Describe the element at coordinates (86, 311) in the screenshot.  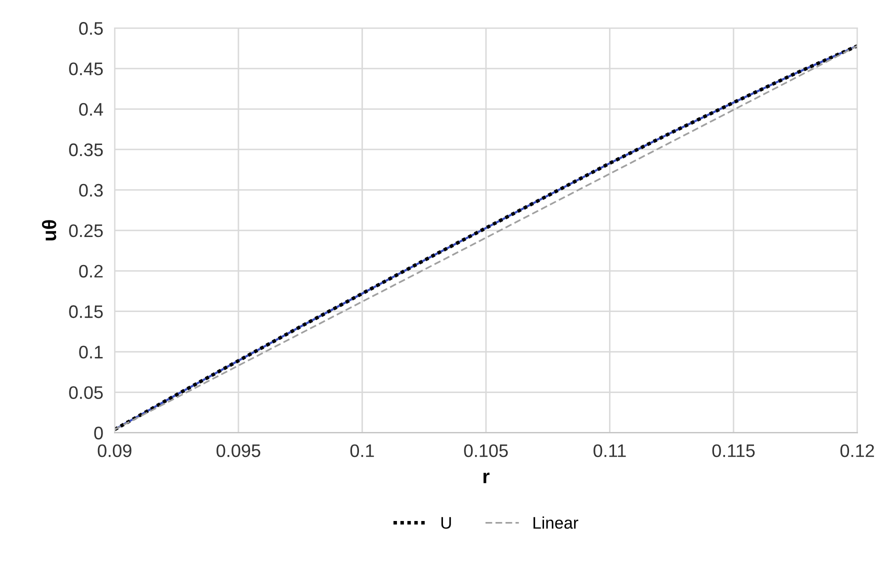
I see `y-tick-label: 0.15` at that location.